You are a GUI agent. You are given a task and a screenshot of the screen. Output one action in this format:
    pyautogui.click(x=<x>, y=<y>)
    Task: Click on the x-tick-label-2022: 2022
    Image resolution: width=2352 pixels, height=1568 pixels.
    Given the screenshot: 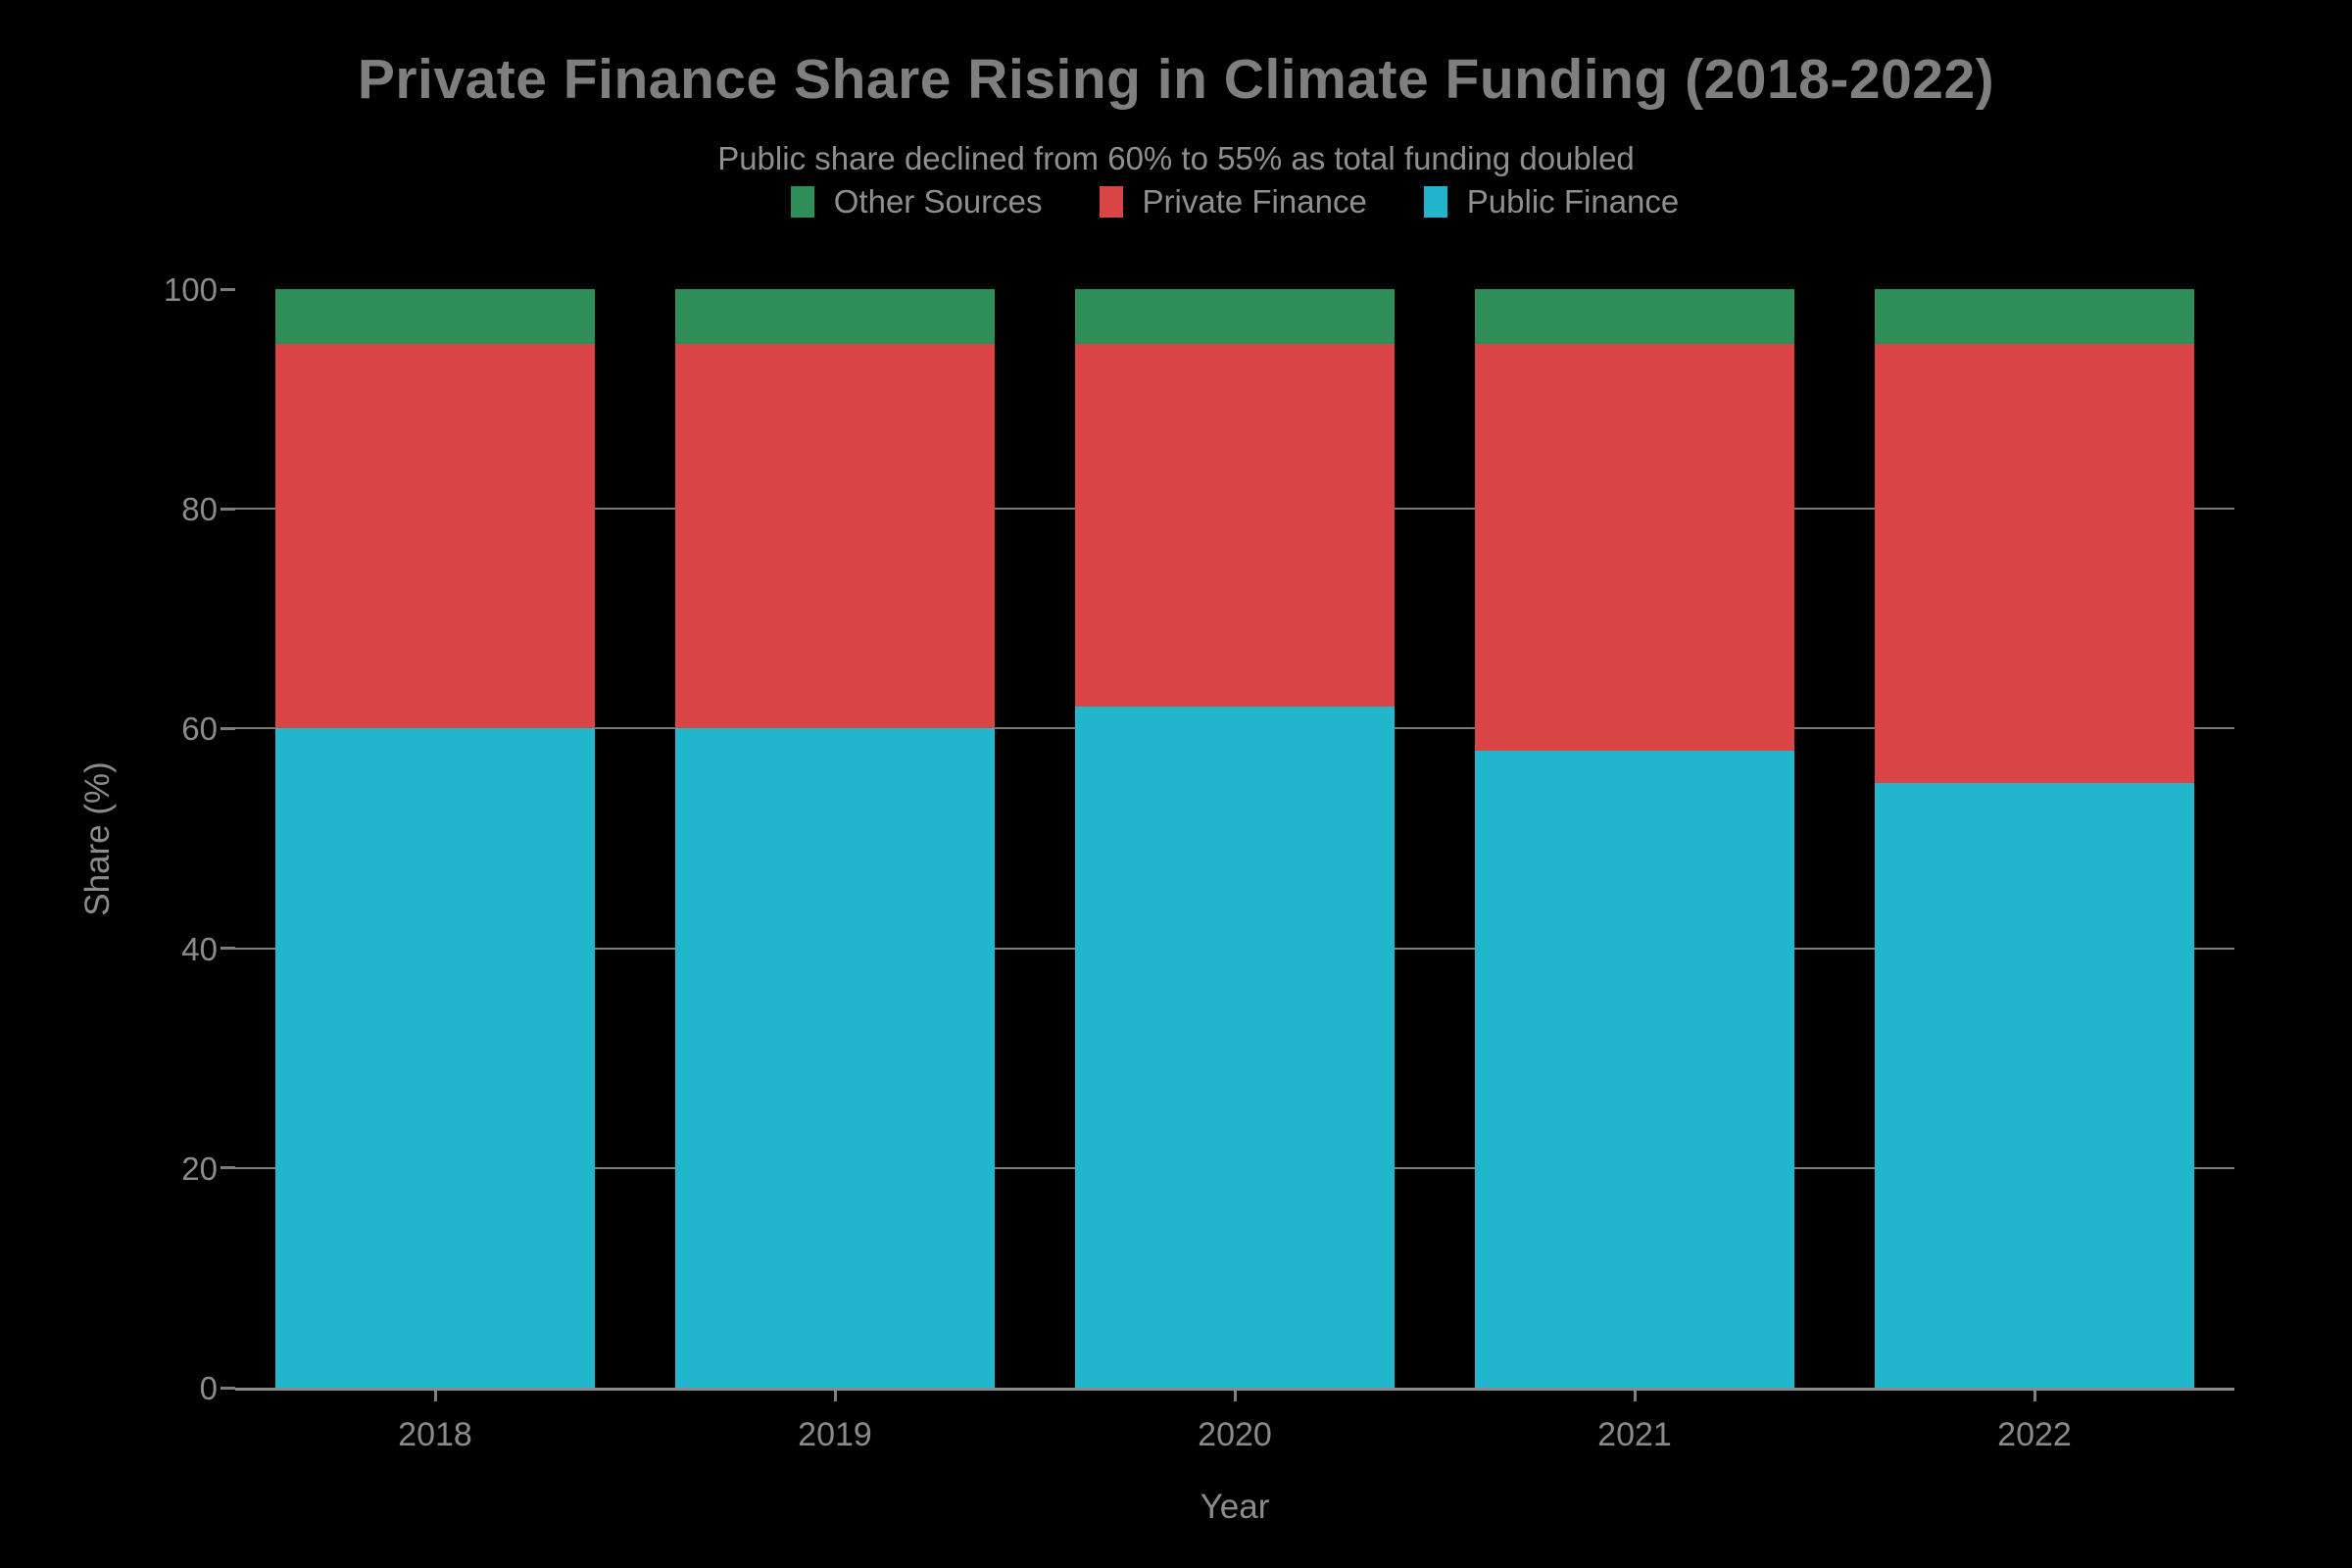 What is the action you would take?
    pyautogui.click(x=2035, y=1434)
    